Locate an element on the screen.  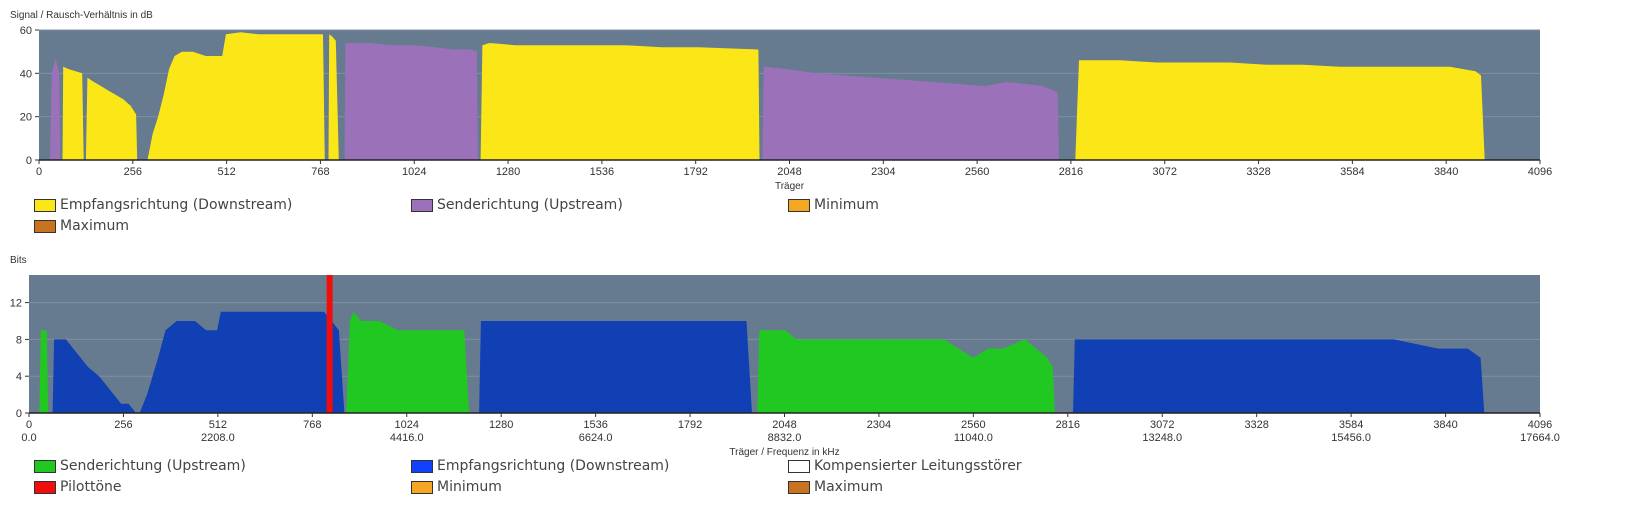
x-tick-freq-label: 17664.0 is located at coordinates (1540, 438).